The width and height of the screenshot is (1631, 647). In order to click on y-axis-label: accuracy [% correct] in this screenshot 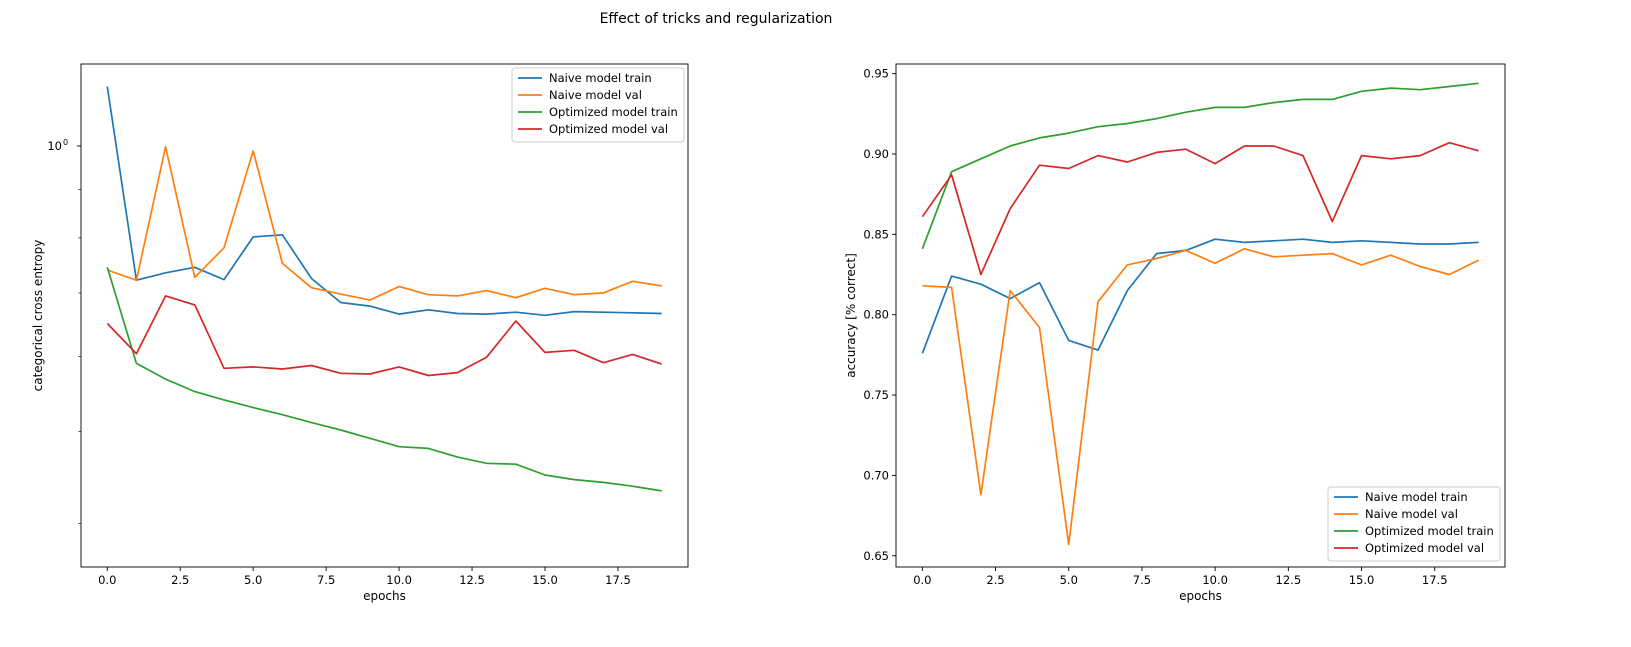, I will do `click(851, 315)`.